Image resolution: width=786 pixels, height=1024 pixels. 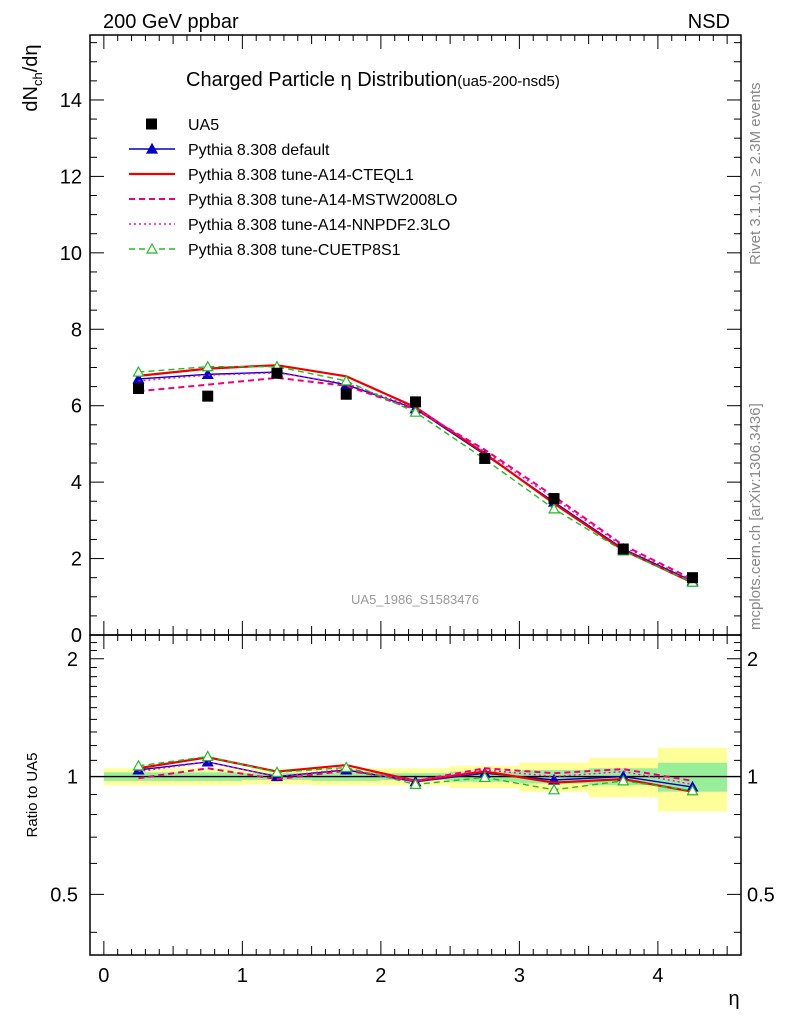 What do you see at coordinates (103, 976) in the screenshot?
I see `x-tick-label: 0` at bounding box center [103, 976].